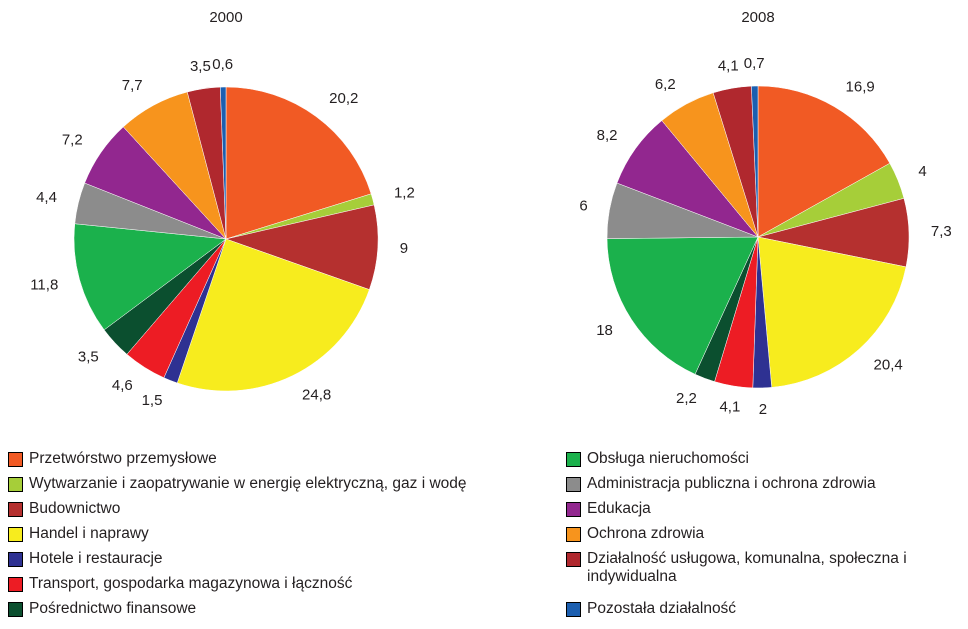 This screenshot has height=629, width=968. I want to click on legend-item: Edukacja, so click(761, 512).